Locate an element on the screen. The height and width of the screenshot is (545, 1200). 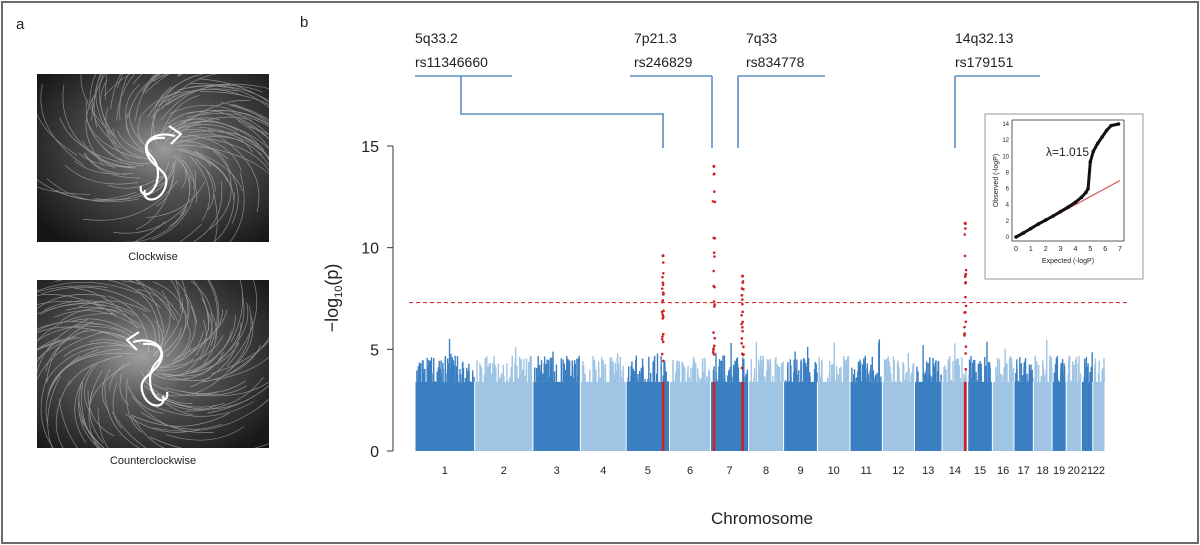
qq-y-tick-label: 6 is located at coordinates (1008, 190).